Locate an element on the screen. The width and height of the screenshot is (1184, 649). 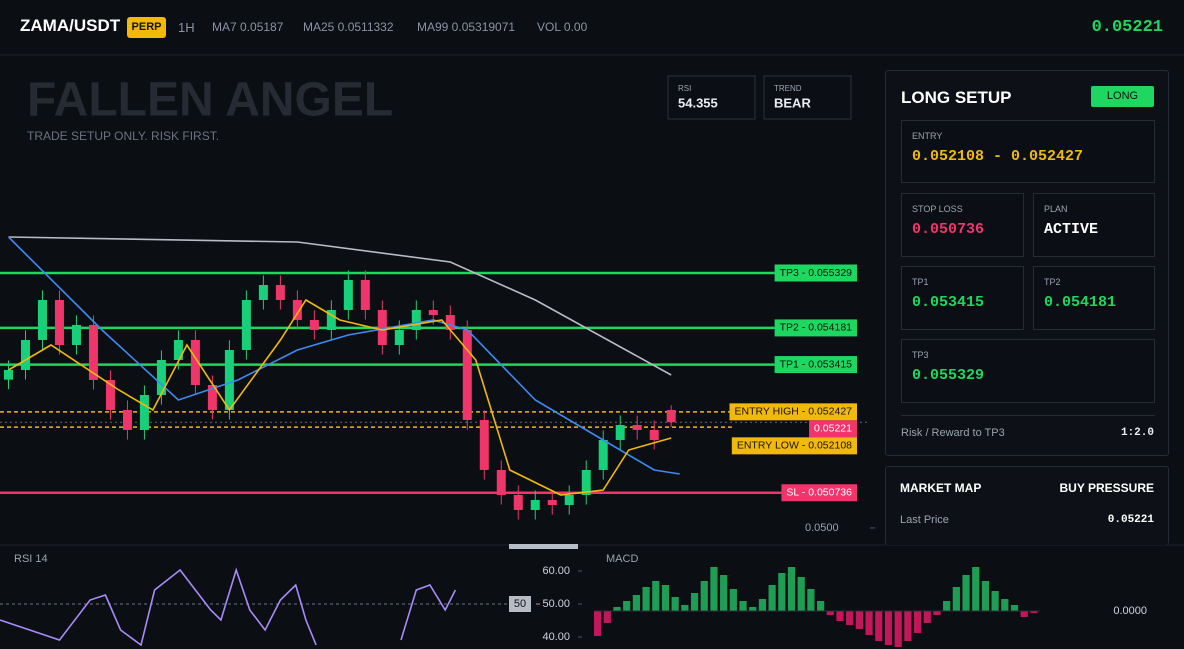
ma99-readout: MA99 0.05319071 is located at coordinates (466, 27).